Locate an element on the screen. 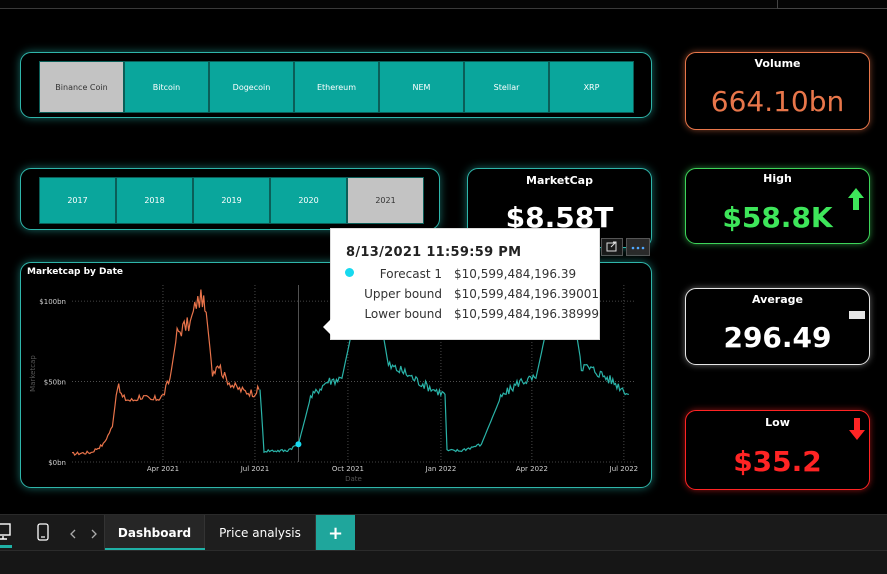 This screenshot has width=887, height=574. year-option-2018: 2018 is located at coordinates (154, 200).